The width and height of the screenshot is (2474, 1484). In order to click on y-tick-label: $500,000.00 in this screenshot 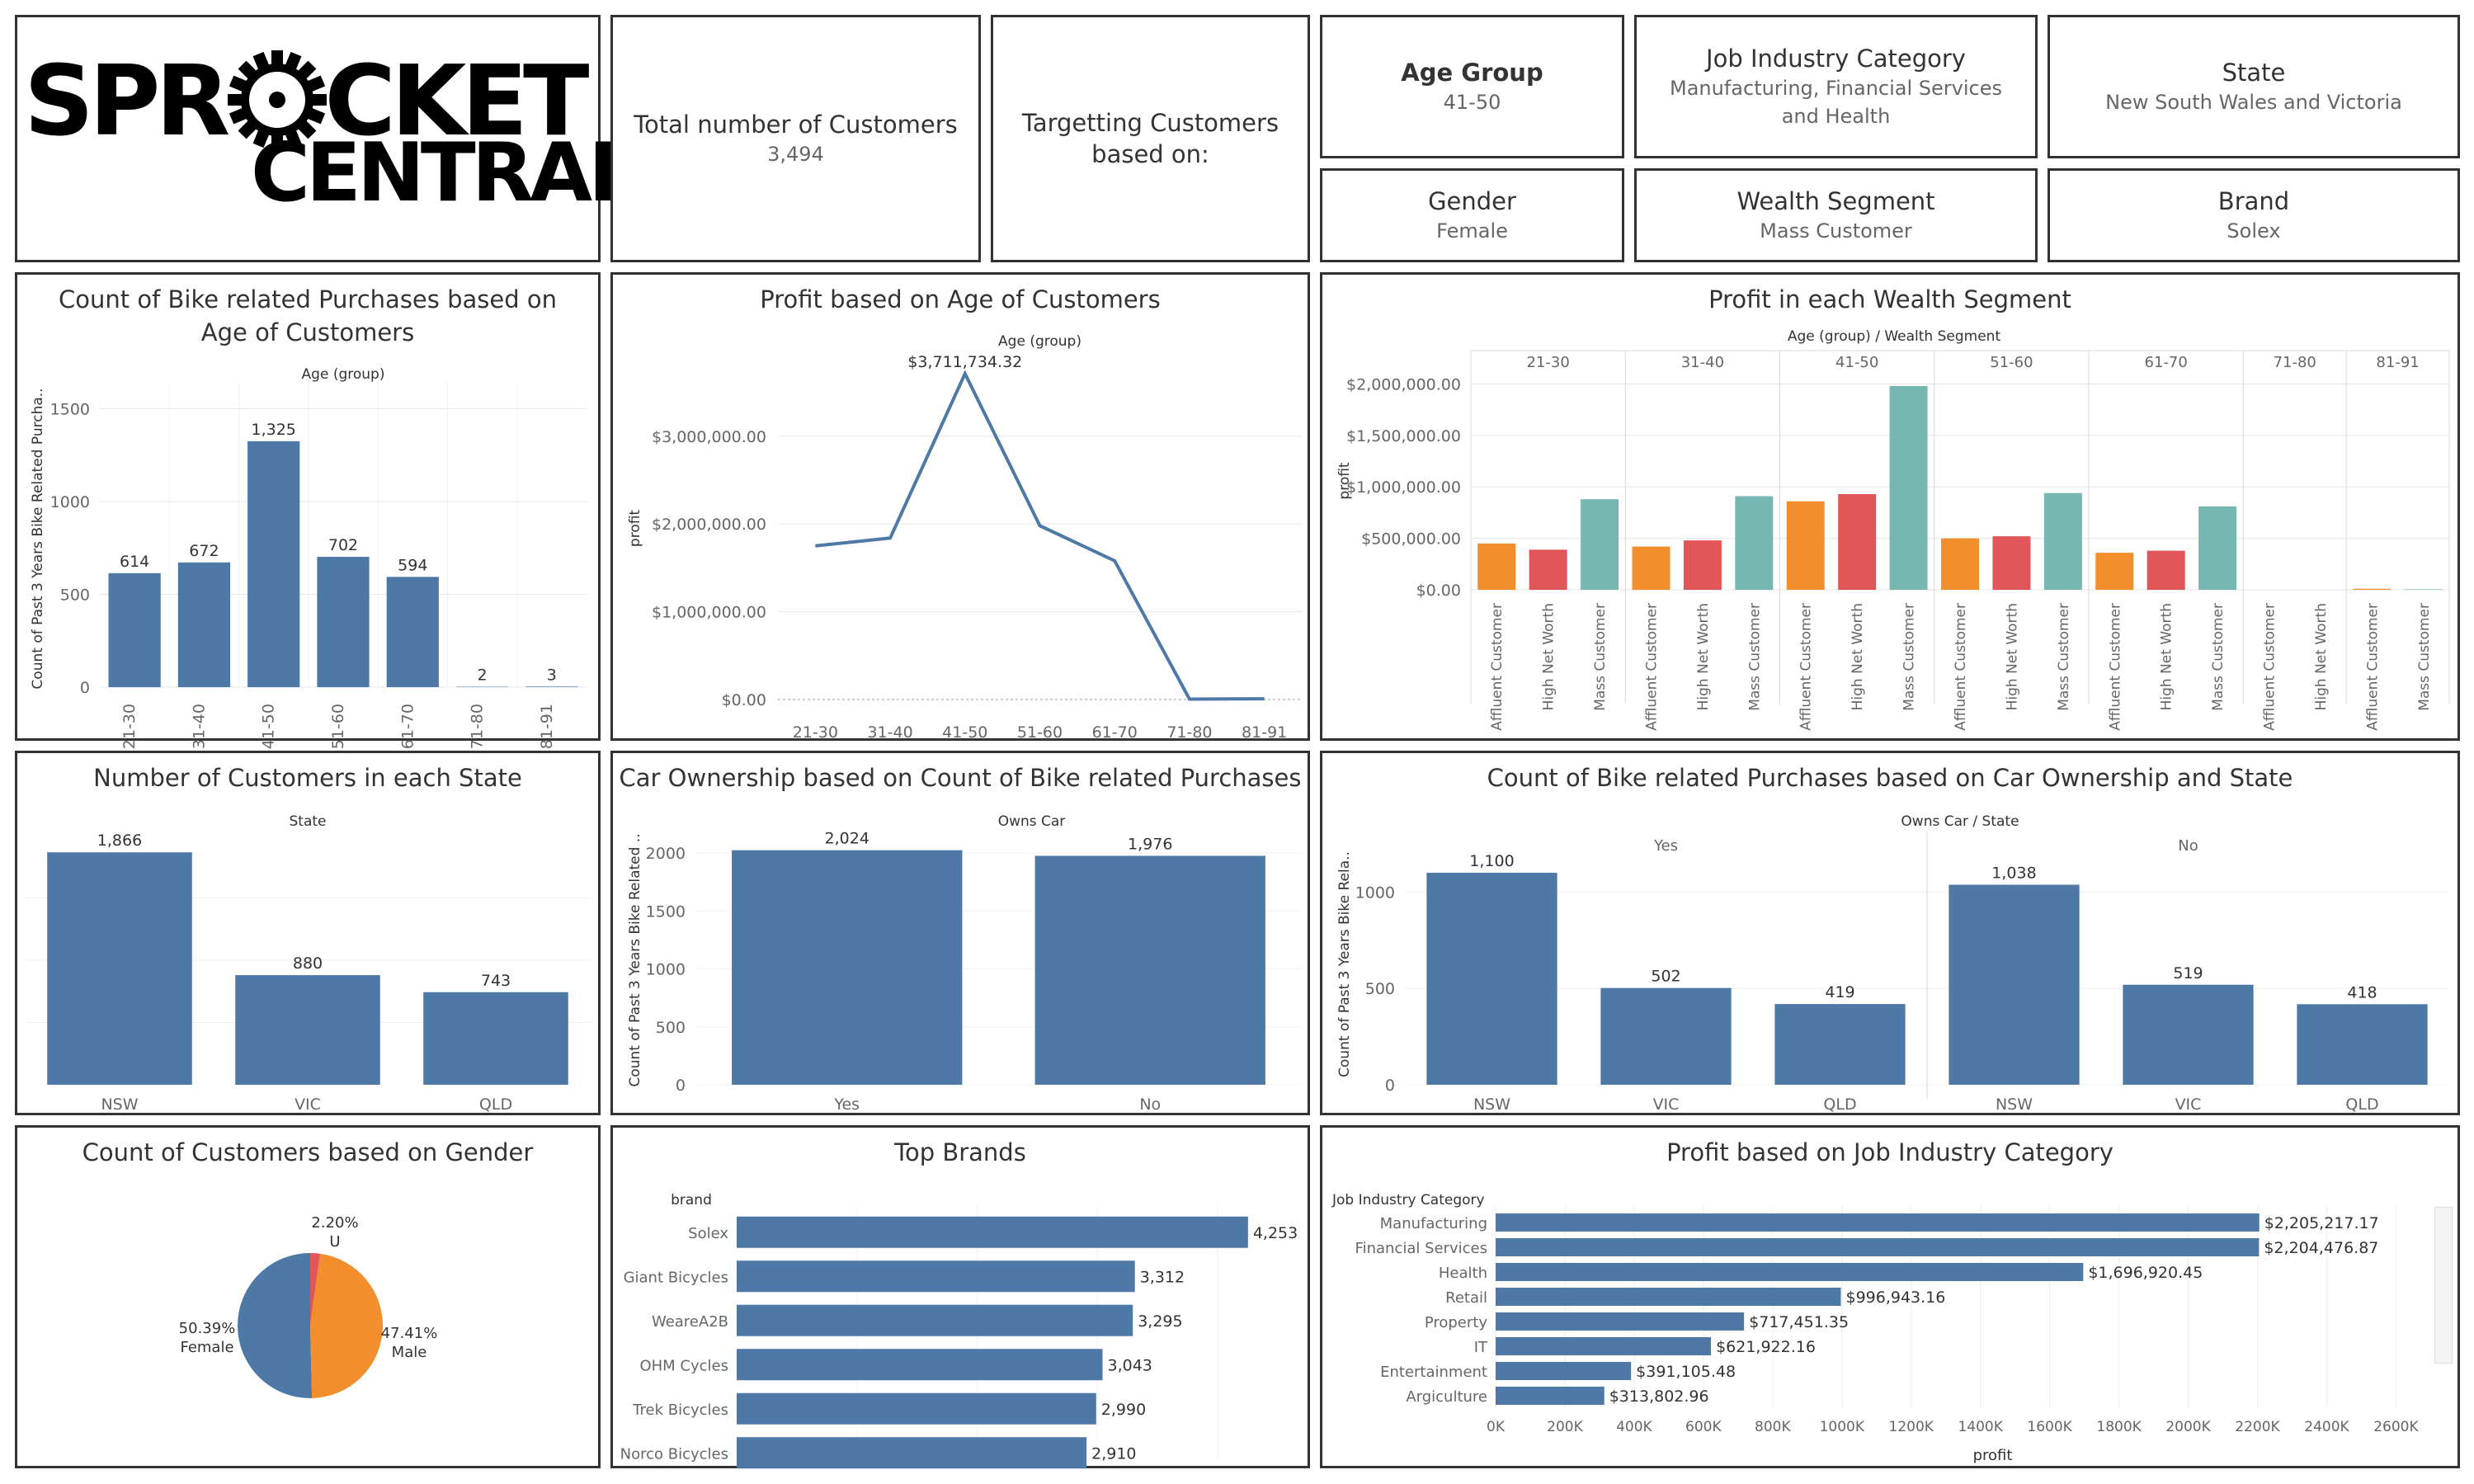, I will do `click(1411, 539)`.